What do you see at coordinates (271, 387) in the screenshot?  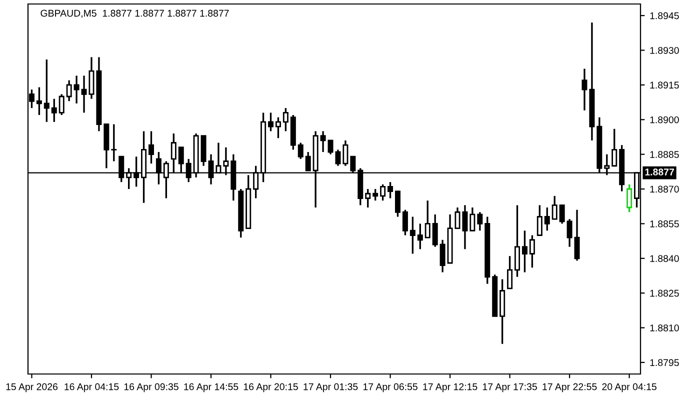 I see `x-tick-label: 16 Apr 20:15` at bounding box center [271, 387].